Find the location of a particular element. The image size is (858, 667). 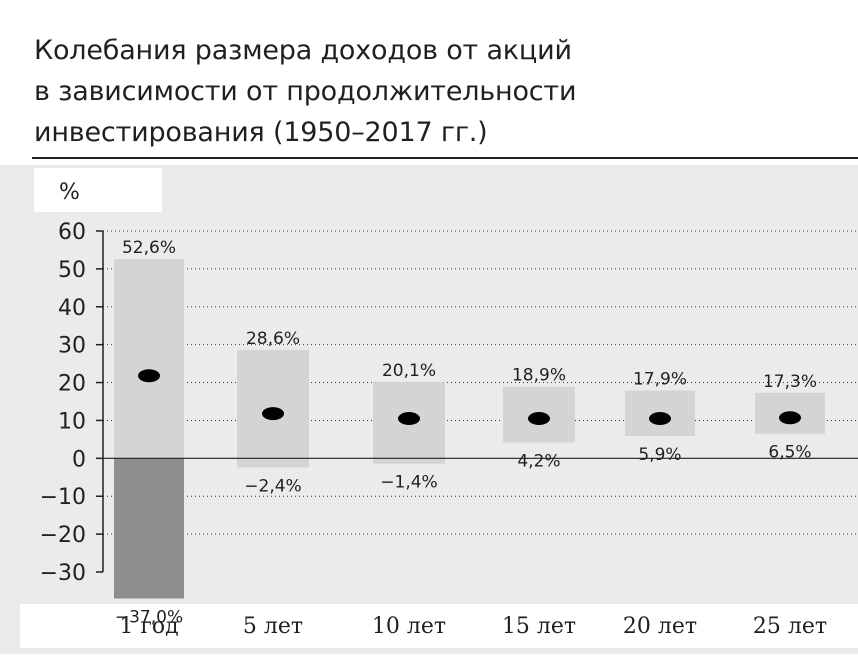

category-label-5: 25 лет is located at coordinates (790, 626).